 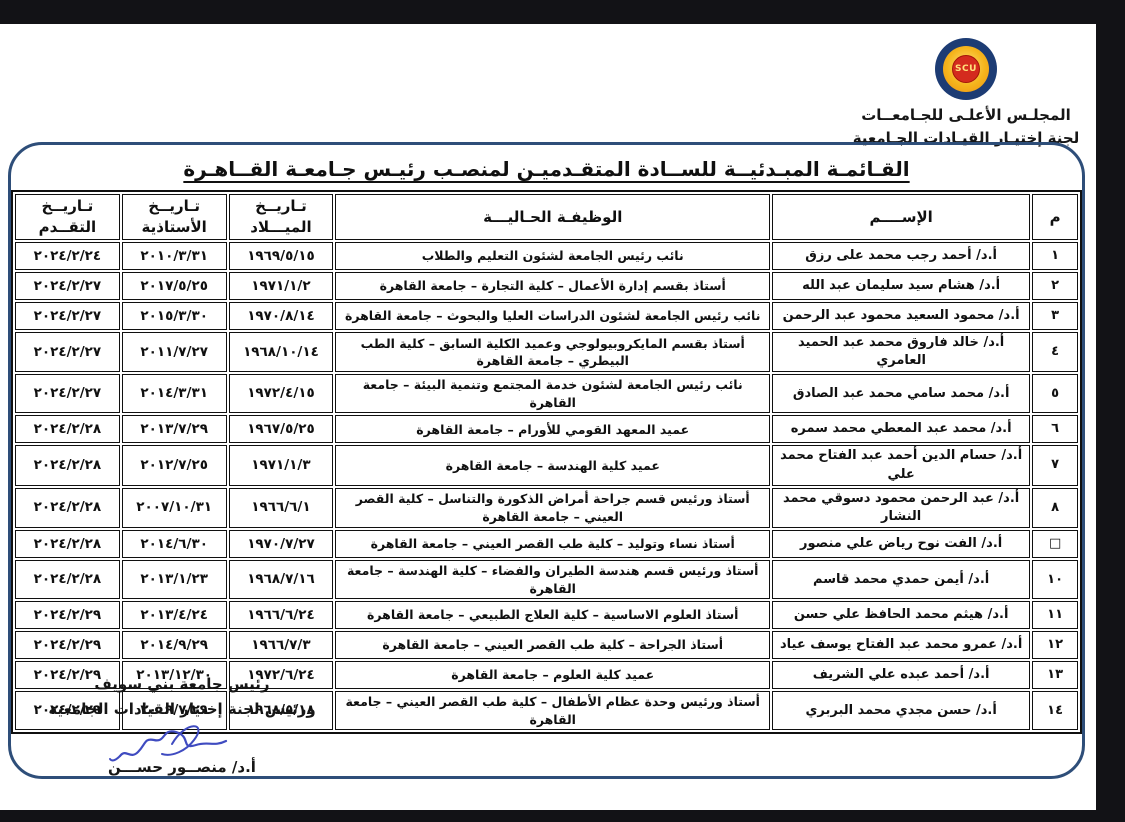 What do you see at coordinates (1055, 615) in the screenshot?
I see `row-number: ١١` at bounding box center [1055, 615].